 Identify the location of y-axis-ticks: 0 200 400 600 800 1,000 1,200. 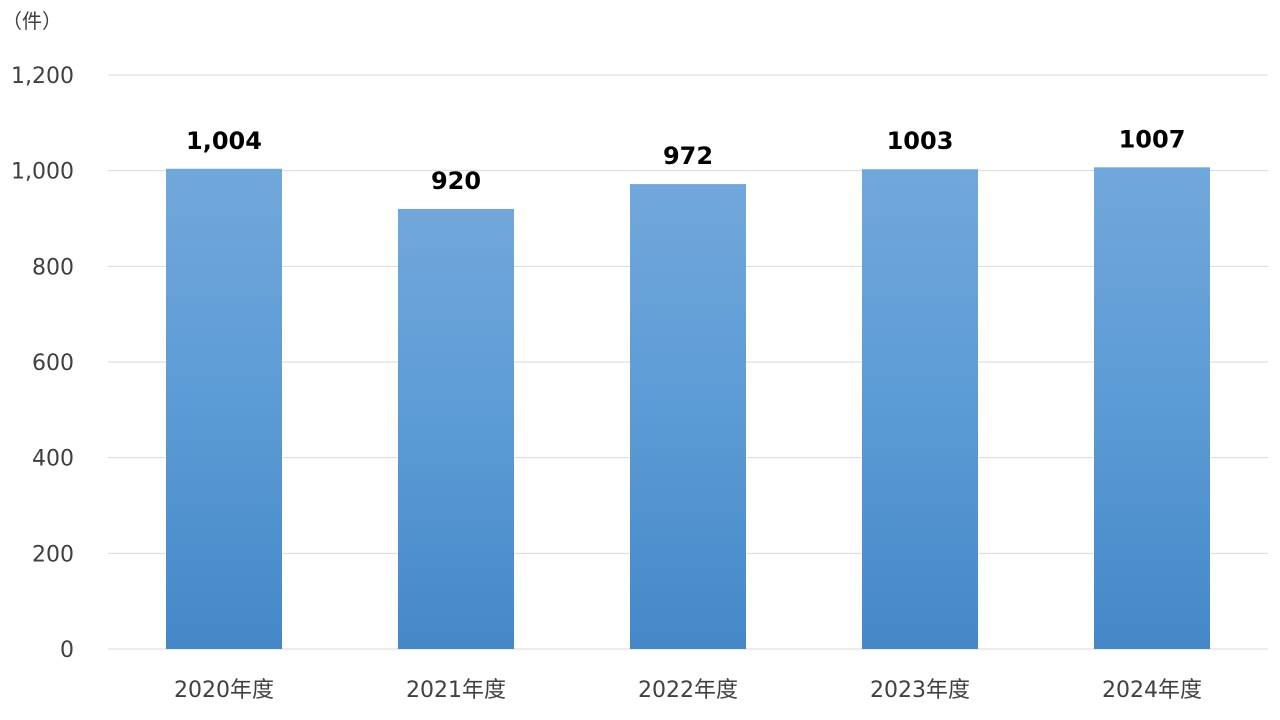
(42, 363).